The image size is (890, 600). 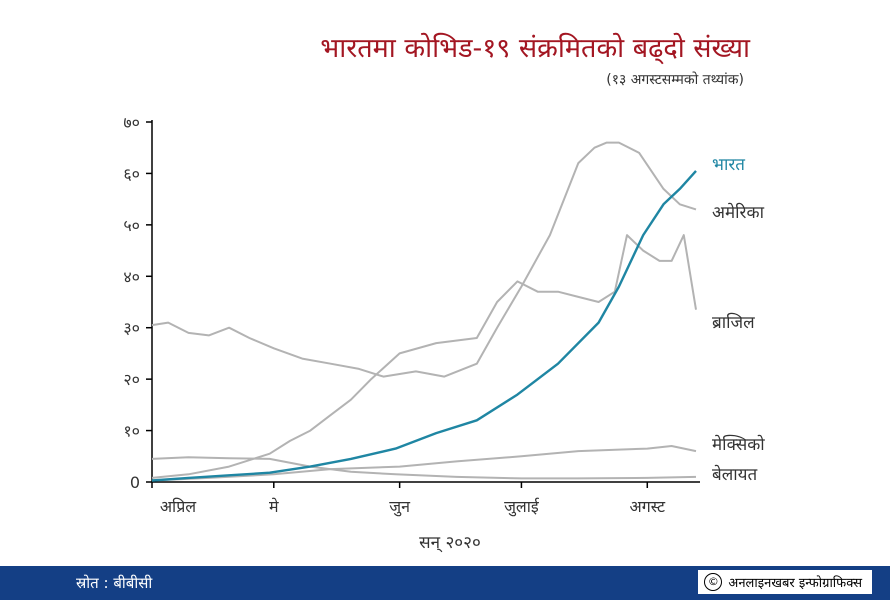 I want to click on x-tick-label: अप्रिल, so click(x=178, y=506).